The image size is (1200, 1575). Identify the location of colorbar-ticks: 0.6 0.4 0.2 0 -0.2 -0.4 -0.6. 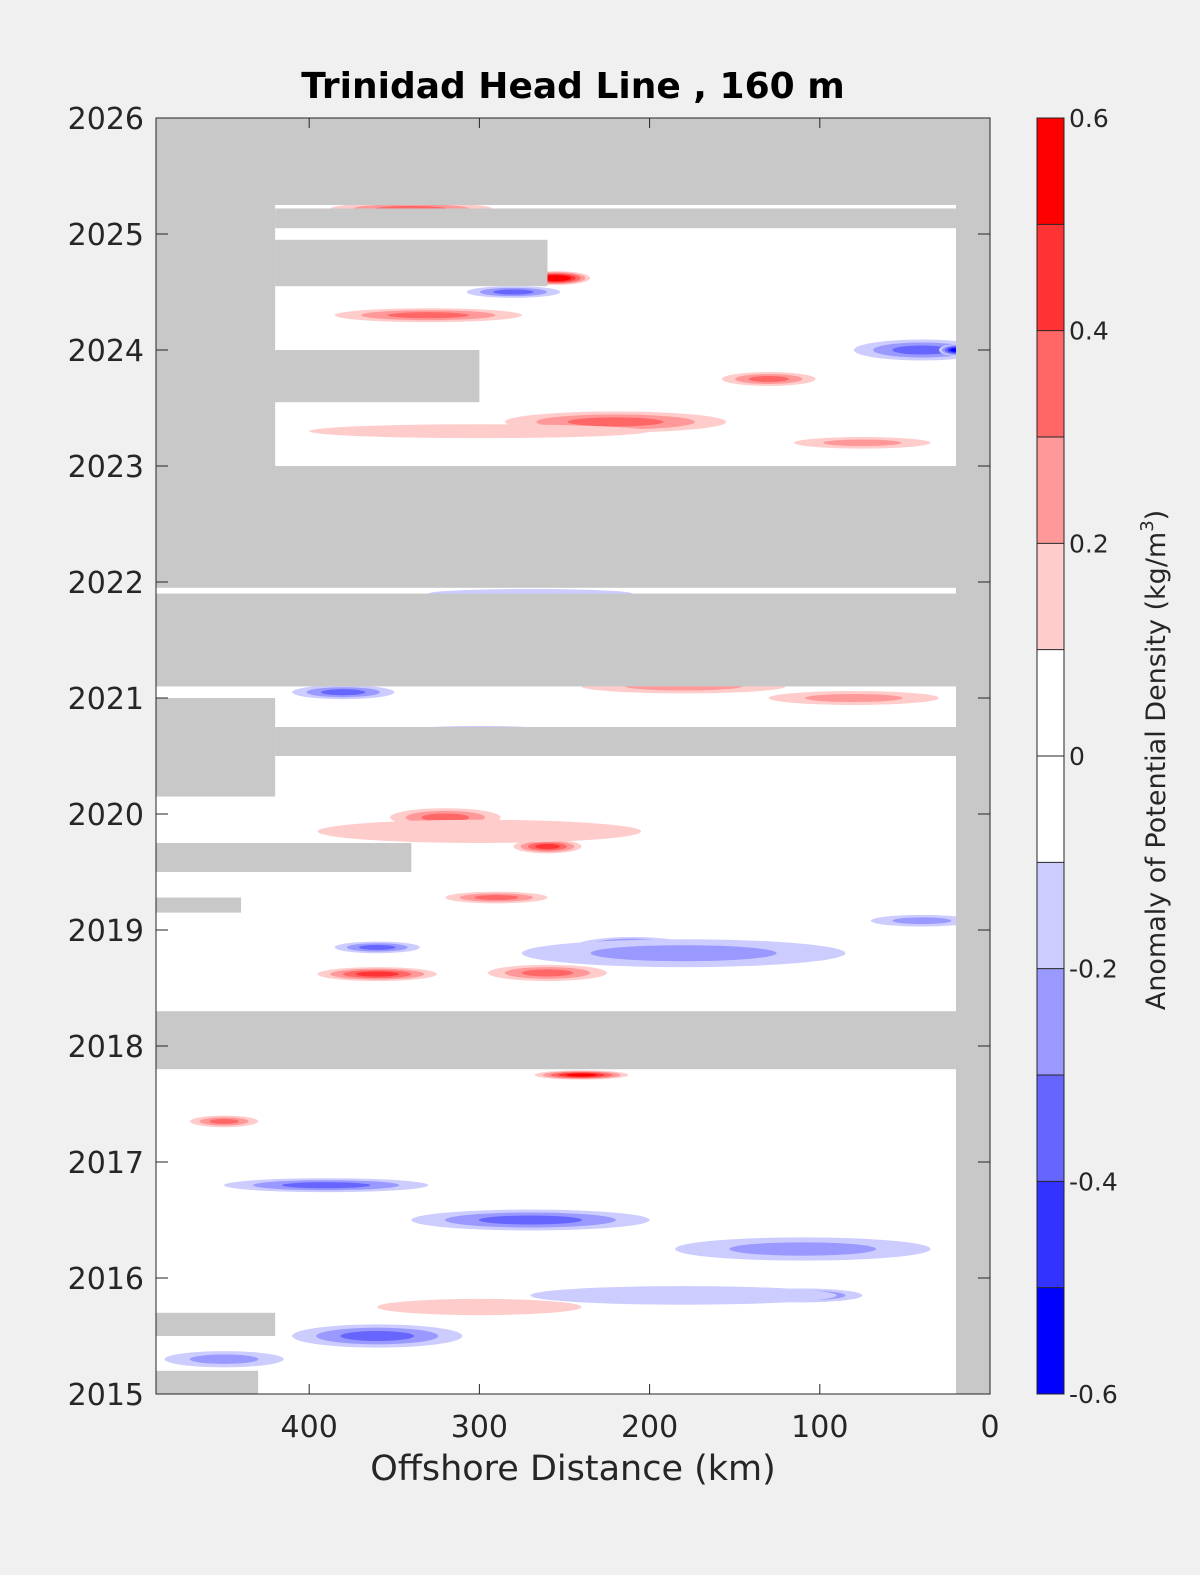
(1077, 756).